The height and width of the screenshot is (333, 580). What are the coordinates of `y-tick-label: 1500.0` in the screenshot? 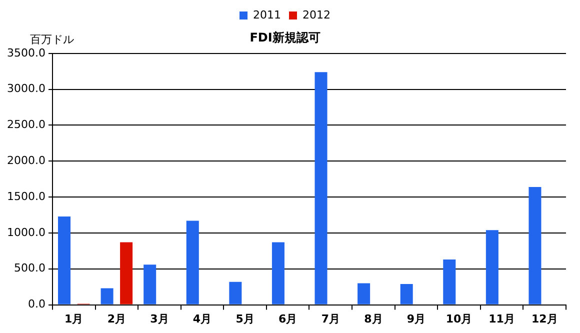 It's located at (26, 196).